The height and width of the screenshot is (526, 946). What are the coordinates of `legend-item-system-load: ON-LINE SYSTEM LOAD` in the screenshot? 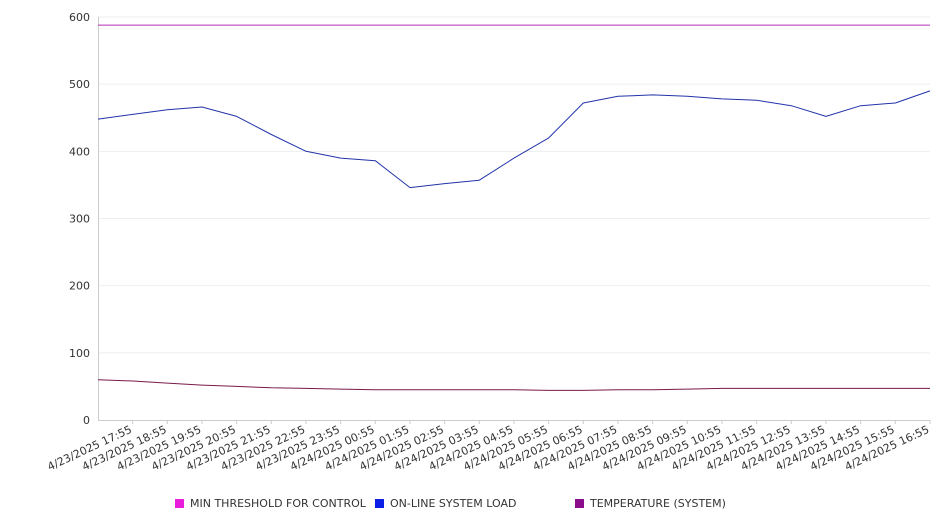 It's located at (445, 503).